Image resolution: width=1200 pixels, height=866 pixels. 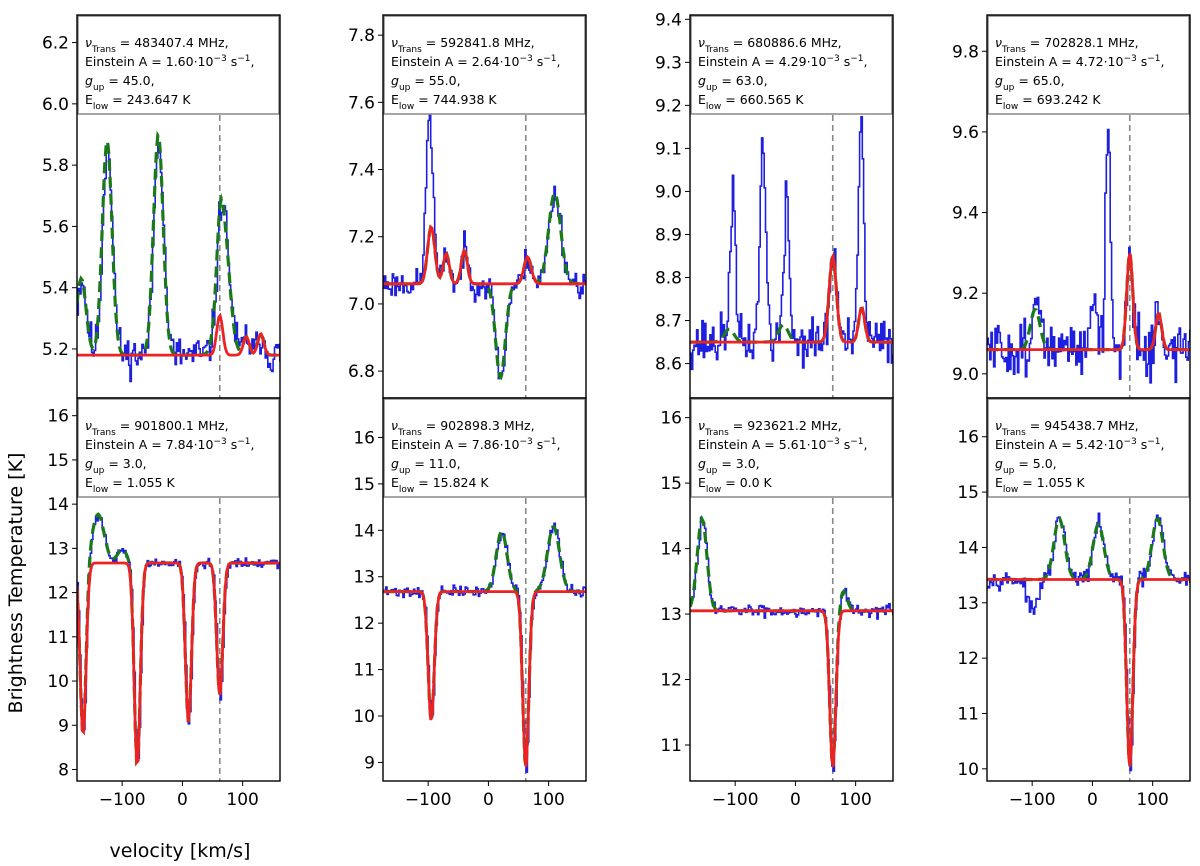 What do you see at coordinates (1026, 466) in the screenshot?
I see `info-gup: gup = 5.0,` at bounding box center [1026, 466].